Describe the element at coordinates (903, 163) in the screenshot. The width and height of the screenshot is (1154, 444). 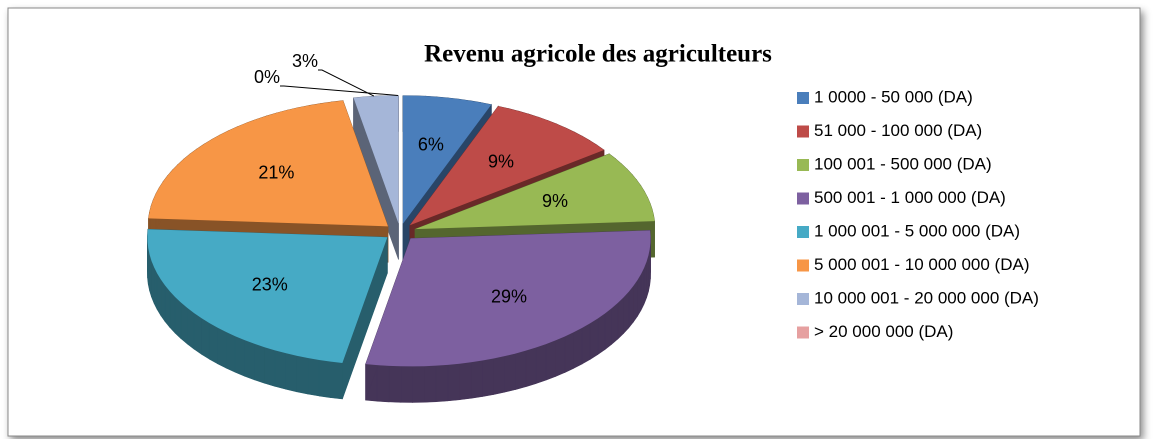
I see `legend-label: 100 001 - 500 000 (DA)` at that location.